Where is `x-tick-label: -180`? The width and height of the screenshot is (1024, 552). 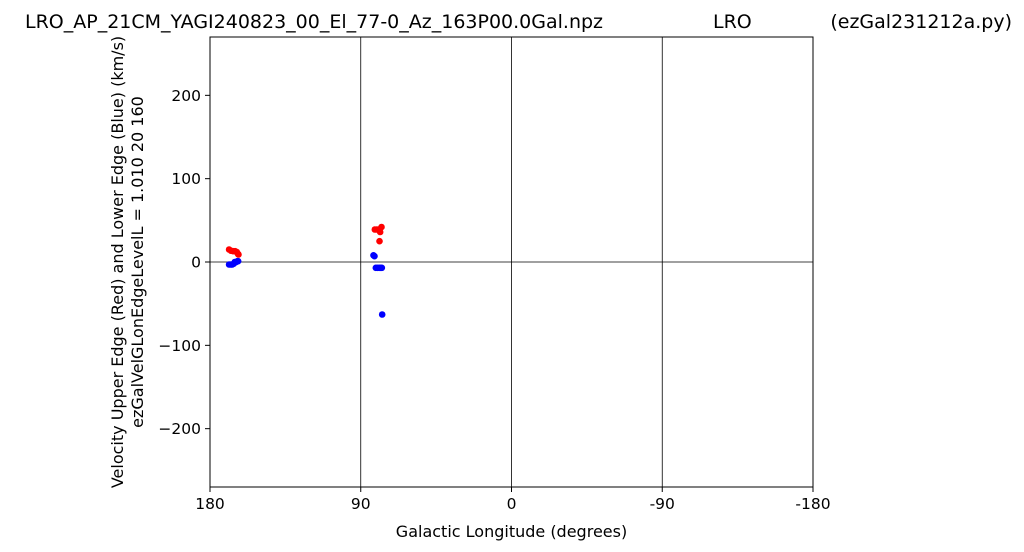
x-tick-label: -180 is located at coordinates (812, 504).